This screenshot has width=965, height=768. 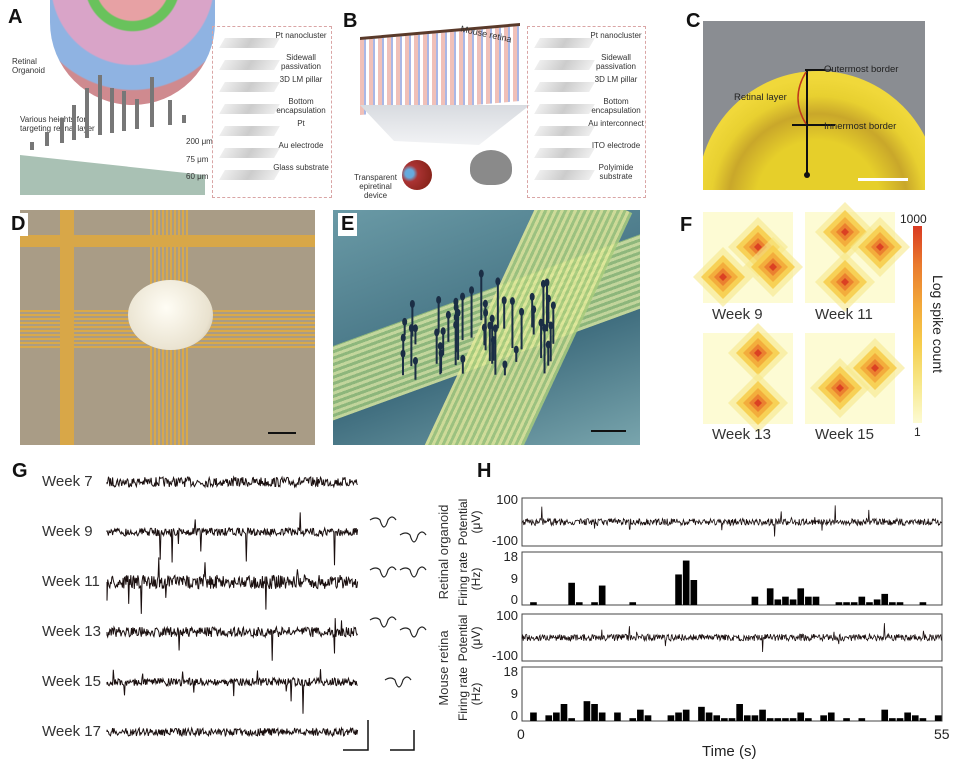 I want to click on layers-box-b, so click(x=586, y=112).